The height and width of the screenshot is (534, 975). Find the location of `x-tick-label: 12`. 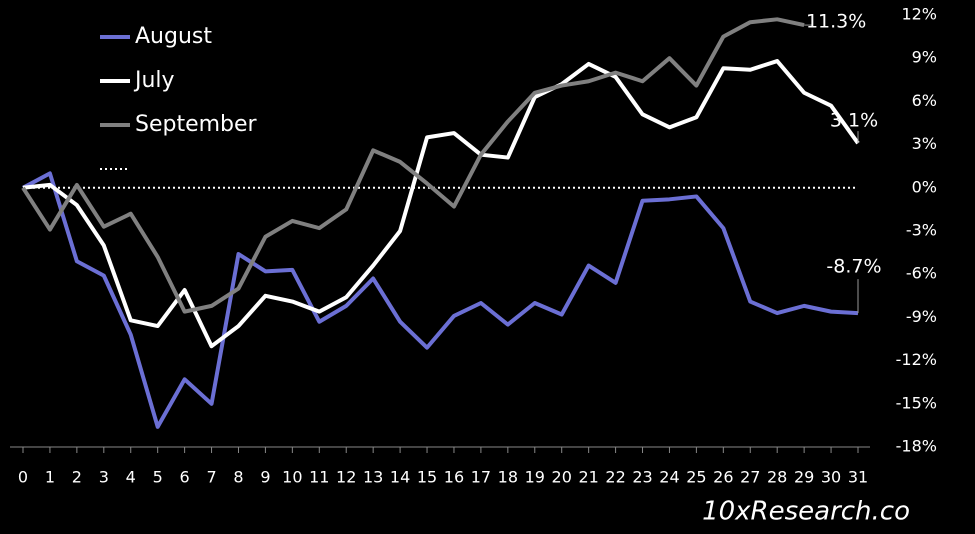

x-tick-label: 12 is located at coordinates (346, 477).